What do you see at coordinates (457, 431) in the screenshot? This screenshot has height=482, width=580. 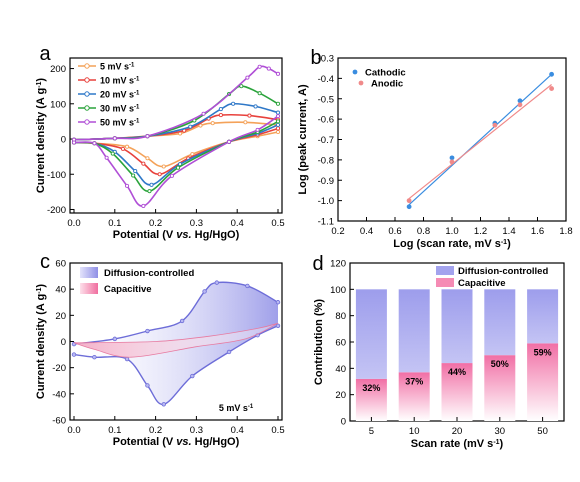 I see `x-tick-label: 20` at bounding box center [457, 431].